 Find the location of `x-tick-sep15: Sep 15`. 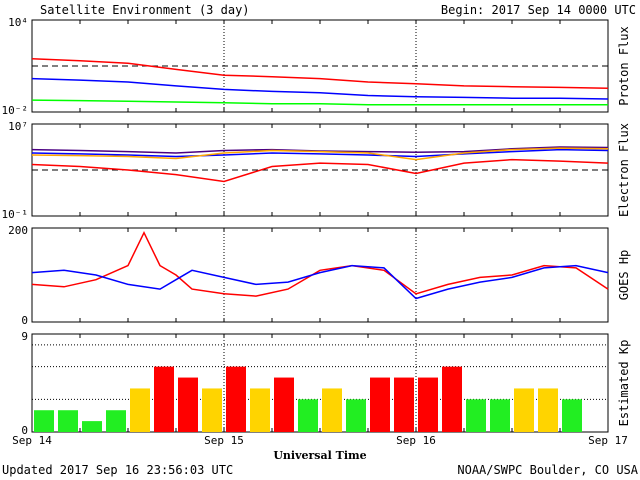

x-tick-sep15: Sep 15 is located at coordinates (224, 440).